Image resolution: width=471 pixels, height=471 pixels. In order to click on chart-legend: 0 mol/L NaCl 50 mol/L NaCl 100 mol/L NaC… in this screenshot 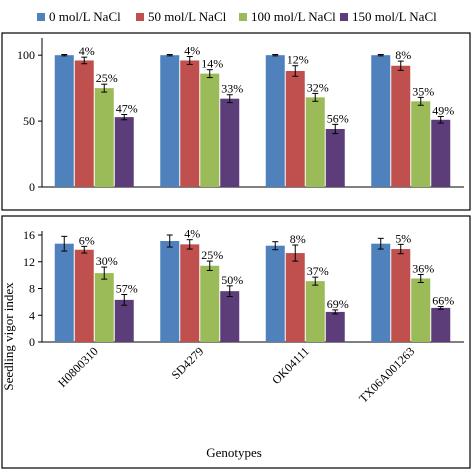, I will do `click(235, 16)`.